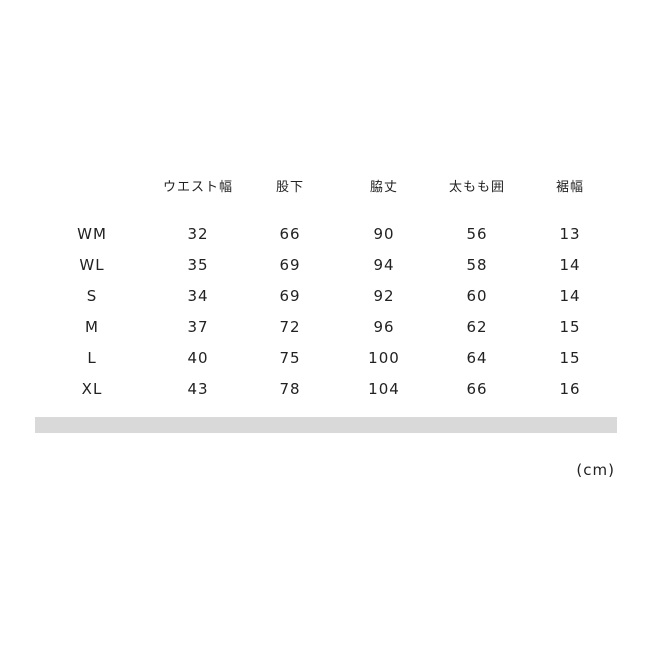  Describe the element at coordinates (92, 327) in the screenshot. I see `row-label: M` at that location.